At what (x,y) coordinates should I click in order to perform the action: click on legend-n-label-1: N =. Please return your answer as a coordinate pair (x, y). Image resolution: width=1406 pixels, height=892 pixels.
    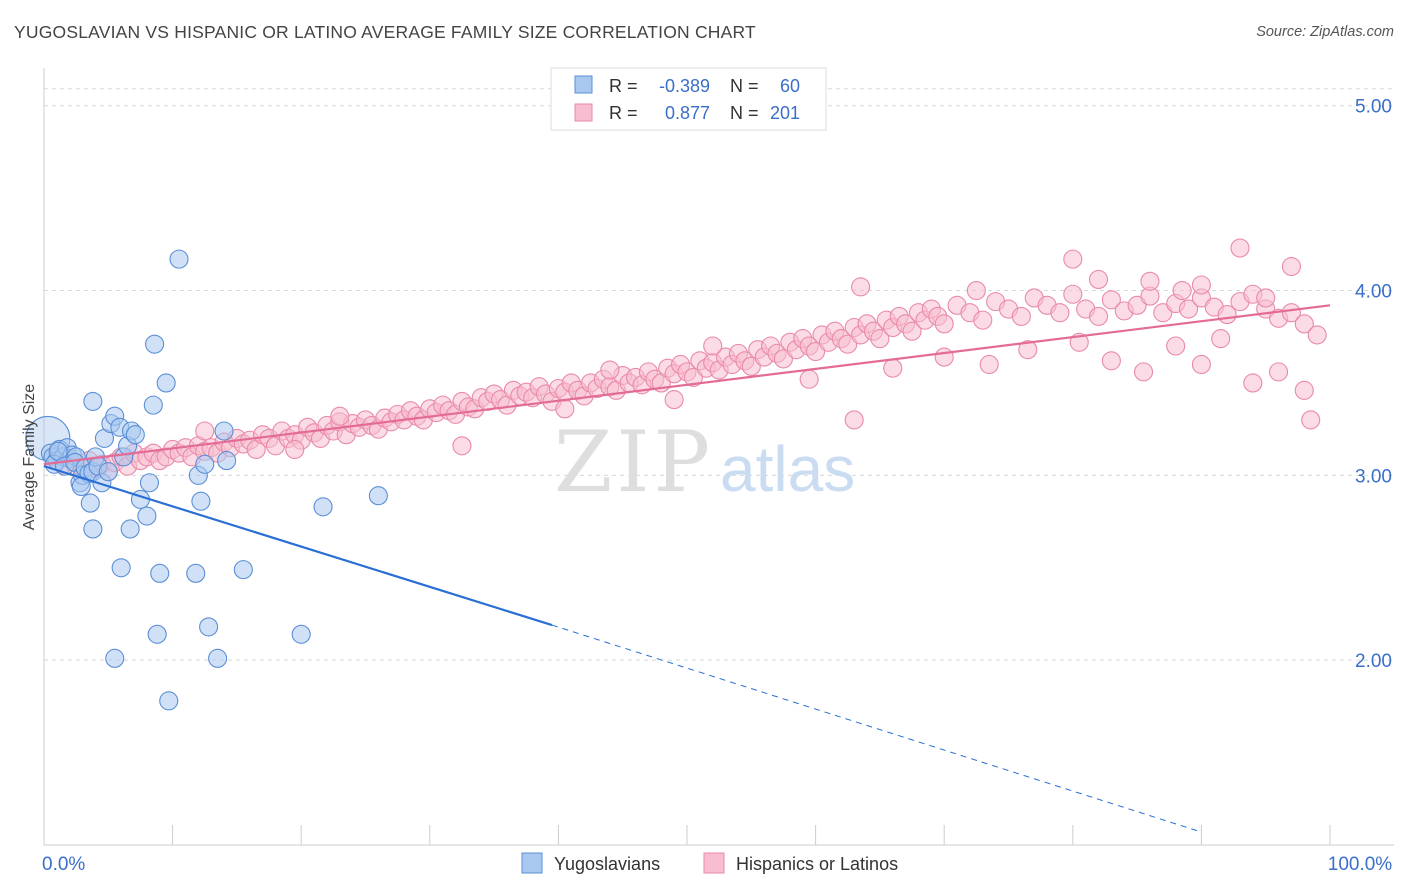
    Looking at the image, I should click on (744, 86).